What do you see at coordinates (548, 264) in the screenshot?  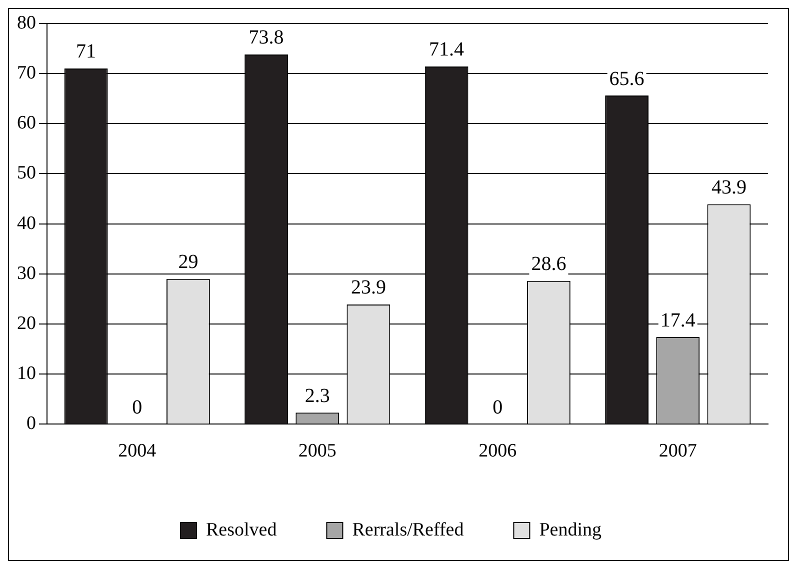 I see `data-label: 28.6` at bounding box center [548, 264].